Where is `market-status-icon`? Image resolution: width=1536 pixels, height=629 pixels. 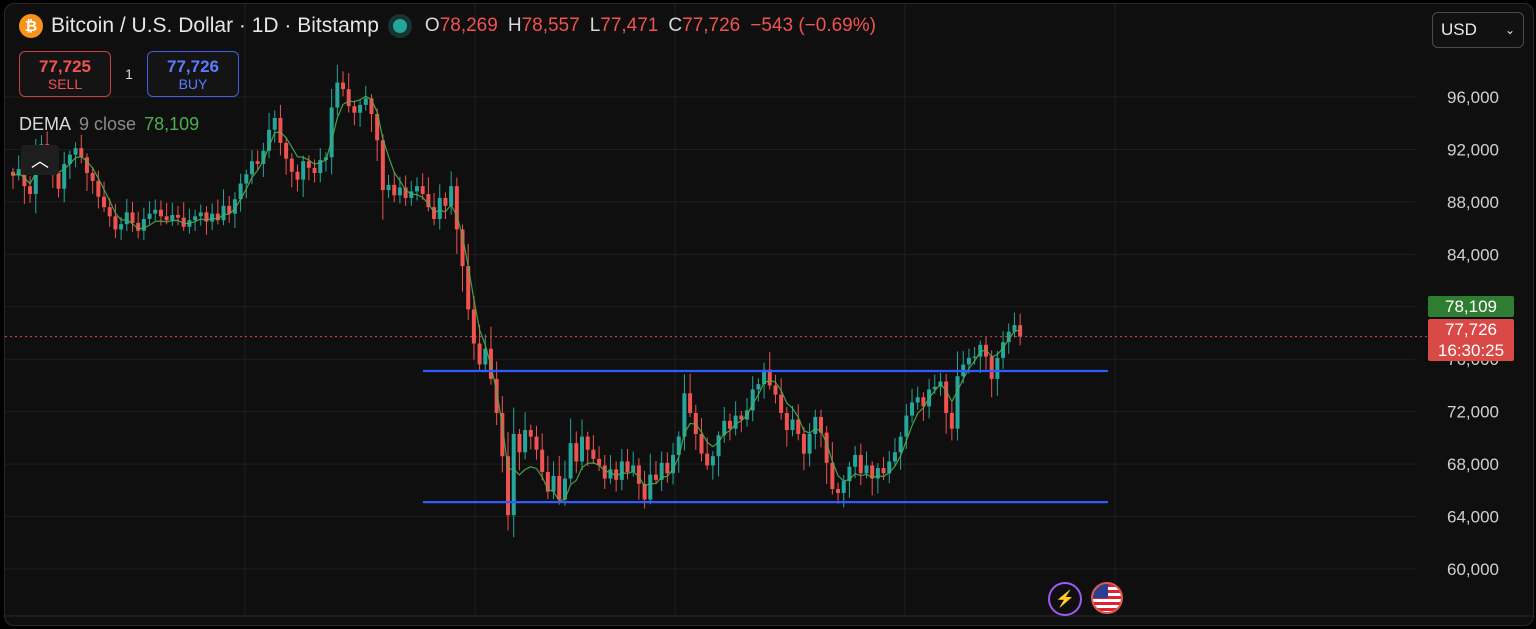 market-status-icon is located at coordinates (399, 26).